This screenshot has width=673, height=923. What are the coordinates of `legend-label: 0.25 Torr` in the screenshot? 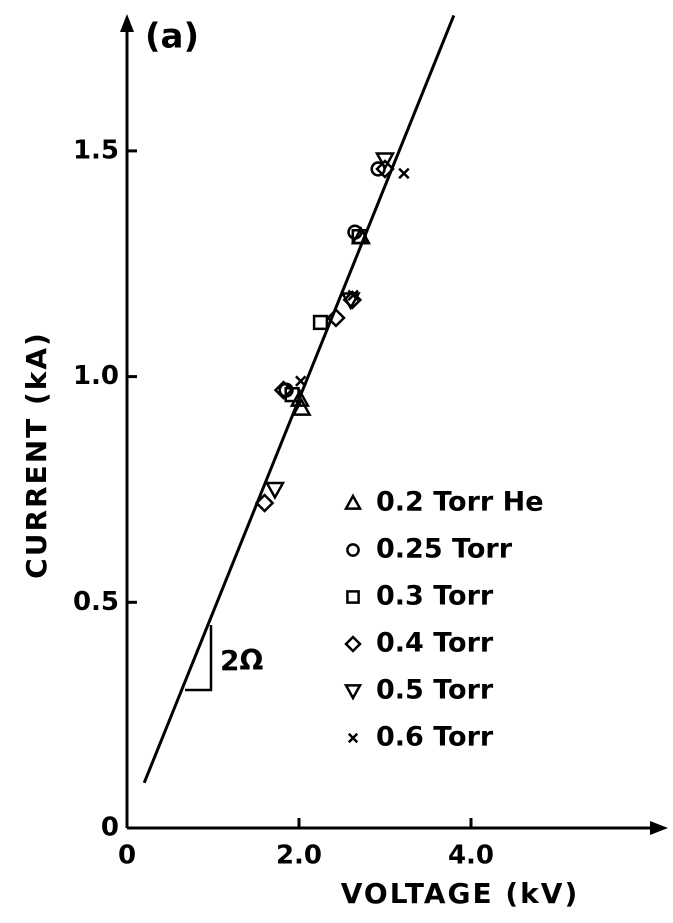 It's located at (444, 549).